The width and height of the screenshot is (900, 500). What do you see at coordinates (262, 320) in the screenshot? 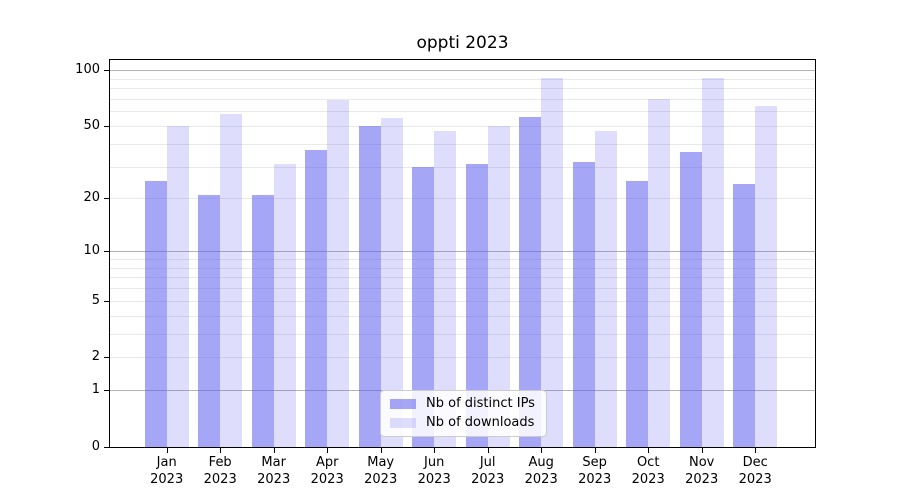
I see `bar-mar-distinct-ips` at bounding box center [262, 320].